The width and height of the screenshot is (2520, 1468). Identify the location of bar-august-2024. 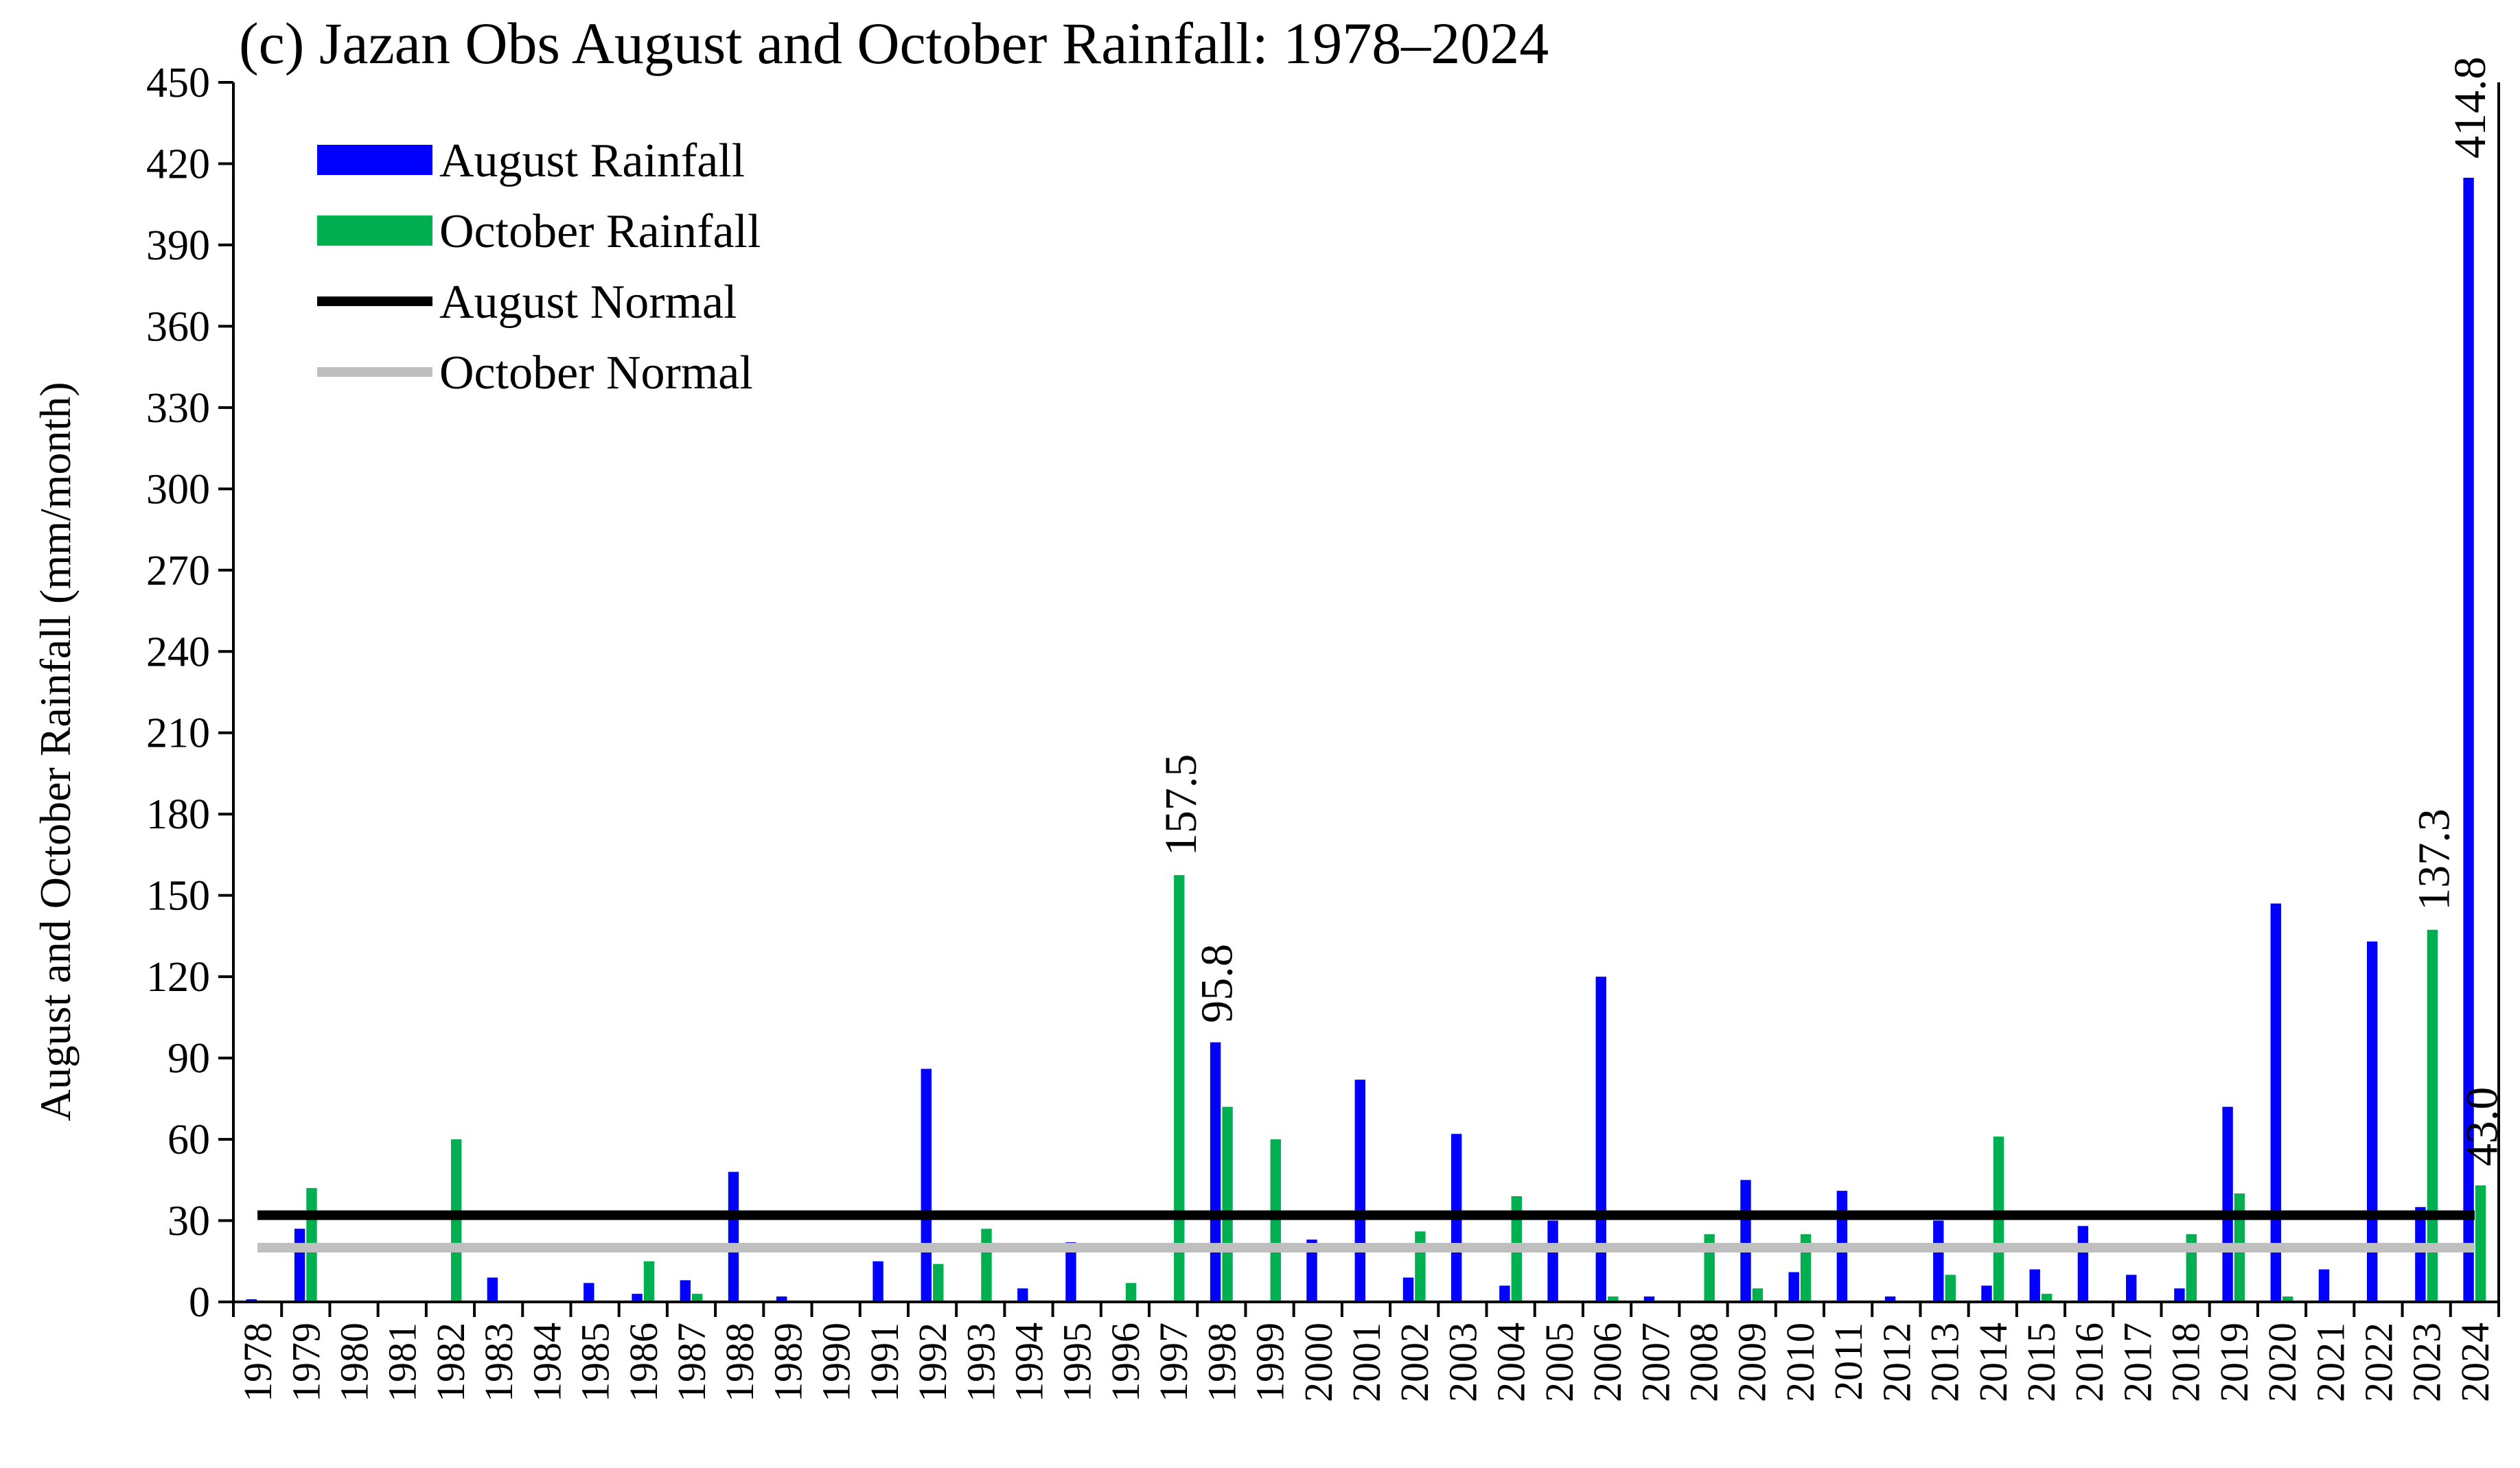
(2468, 740).